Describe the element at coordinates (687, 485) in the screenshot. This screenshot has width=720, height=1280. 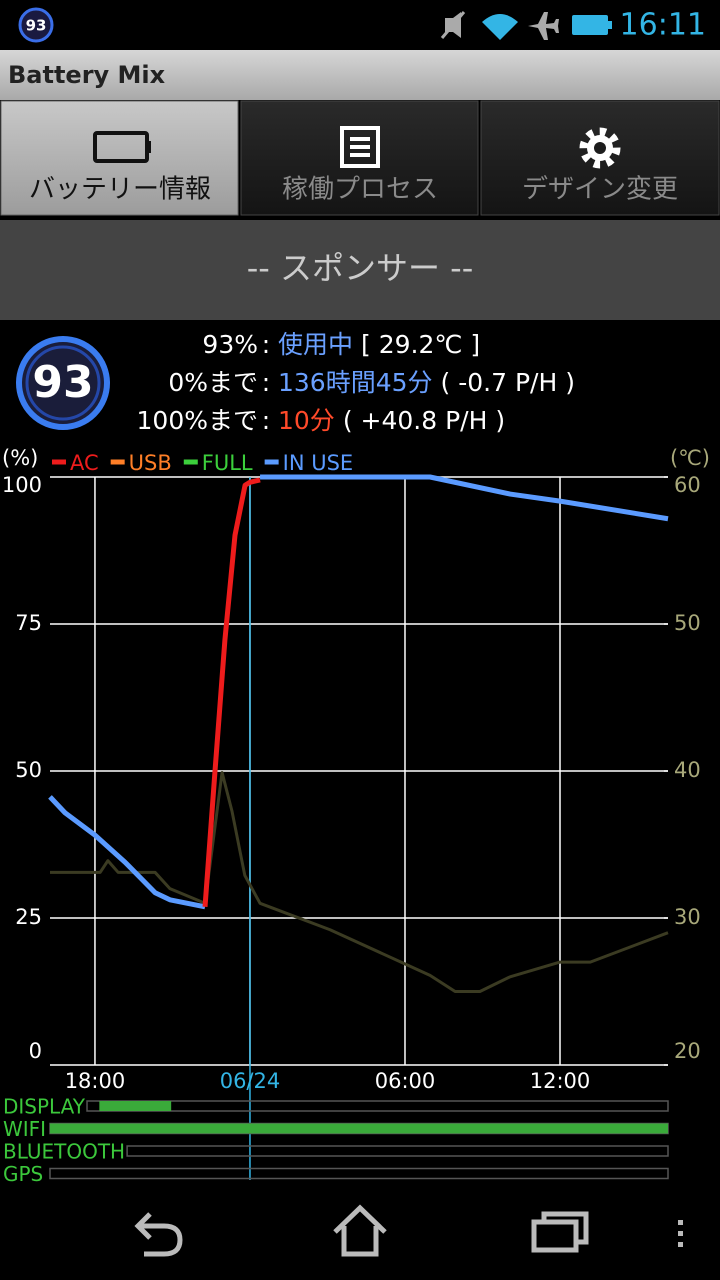
I see `y2-tick-label: 60` at that location.